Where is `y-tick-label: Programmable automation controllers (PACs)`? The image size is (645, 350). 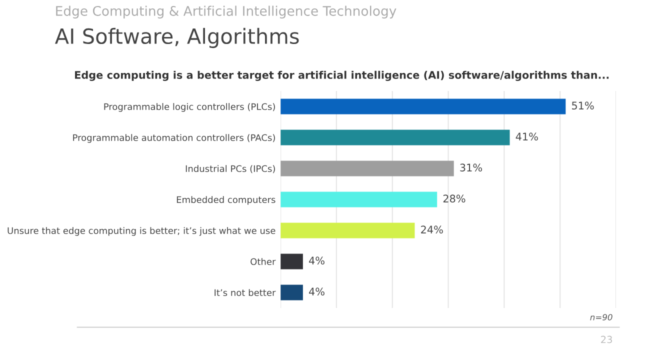
y-tick-label: Programmable automation controllers (PACs) is located at coordinates (174, 138).